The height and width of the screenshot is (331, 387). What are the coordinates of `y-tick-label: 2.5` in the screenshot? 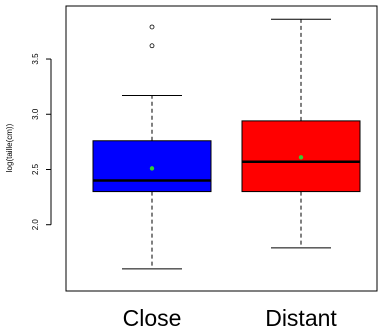 It's located at (35, 169).